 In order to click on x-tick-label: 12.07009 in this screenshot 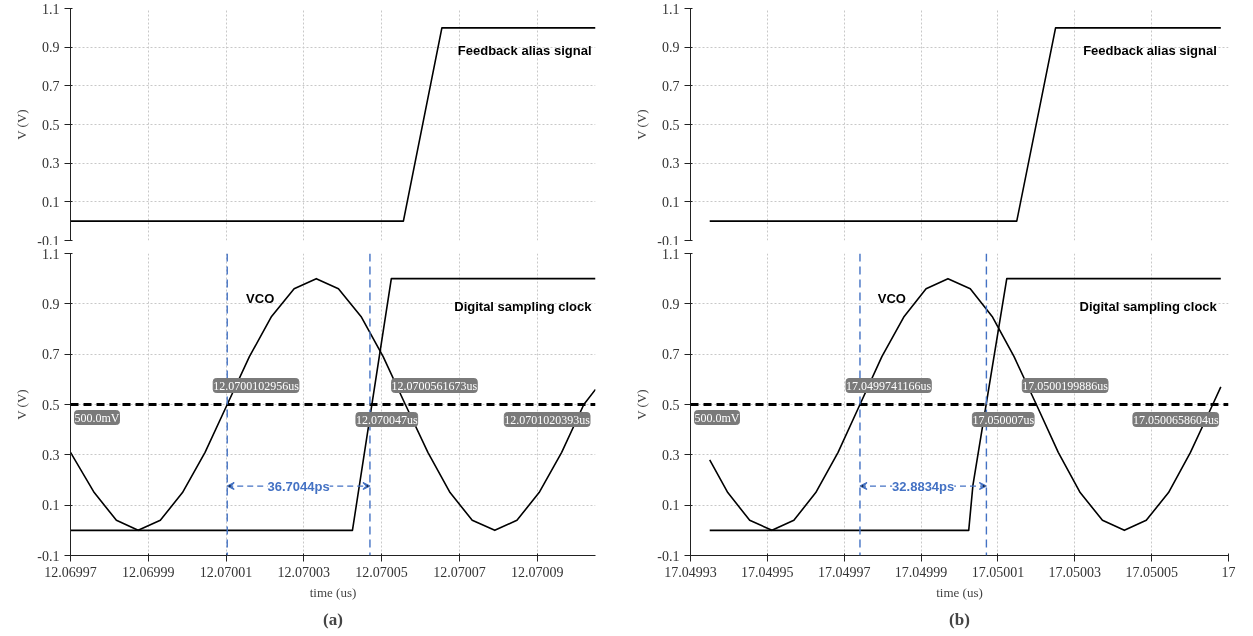, I will do `click(537, 572)`.